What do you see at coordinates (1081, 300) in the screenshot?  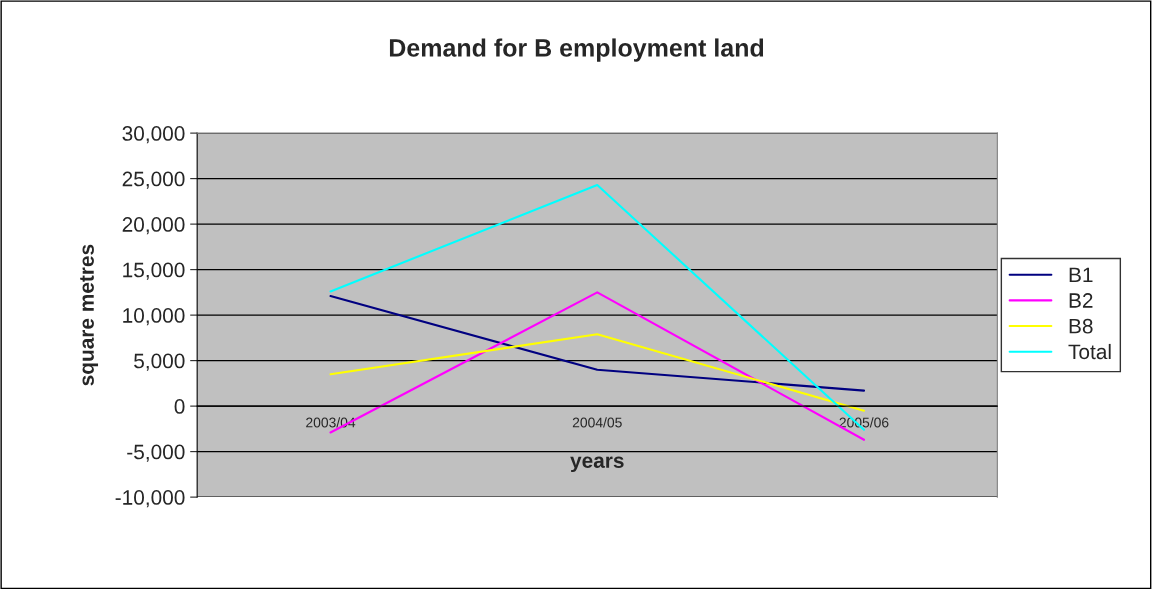 I see `legend-label: B2` at bounding box center [1081, 300].